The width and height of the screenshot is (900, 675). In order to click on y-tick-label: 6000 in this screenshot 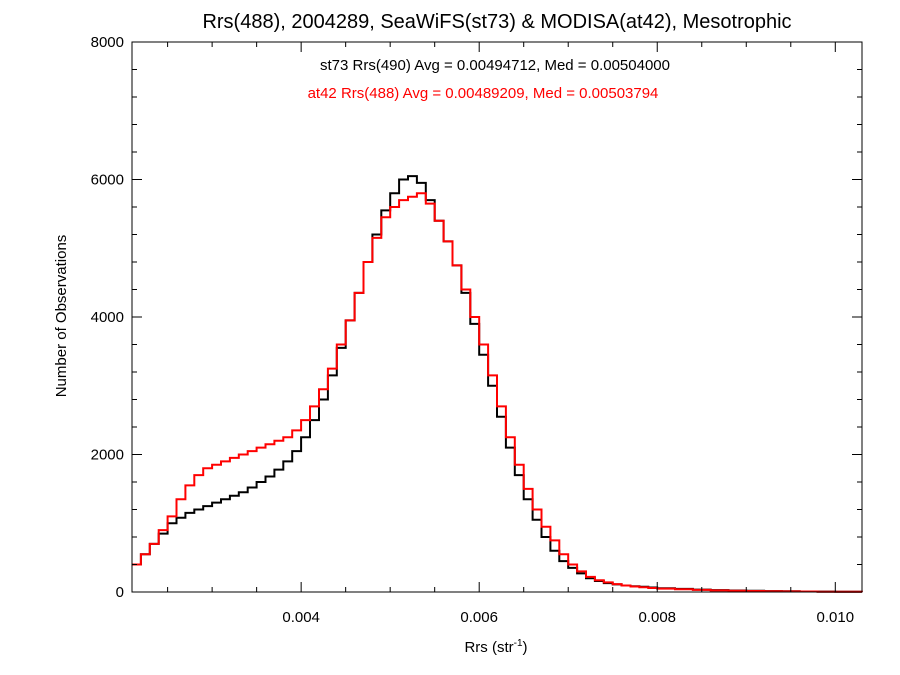, I will do `click(107, 180)`.